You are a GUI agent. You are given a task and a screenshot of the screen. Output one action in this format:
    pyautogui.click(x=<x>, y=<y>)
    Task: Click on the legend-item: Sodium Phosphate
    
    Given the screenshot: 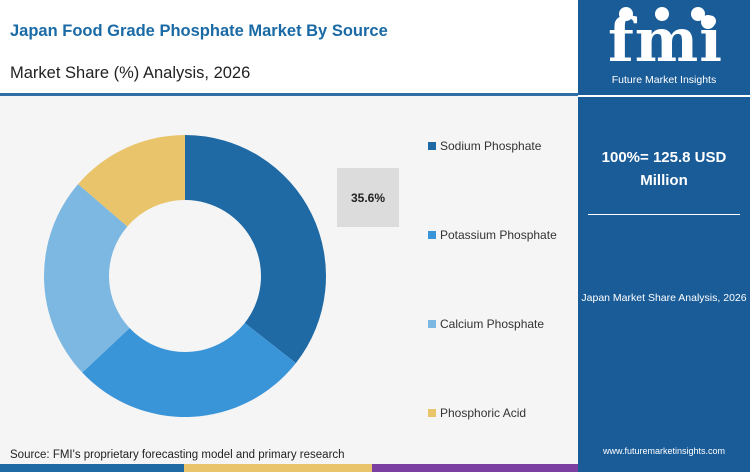 What is the action you would take?
    pyautogui.click(x=484, y=146)
    